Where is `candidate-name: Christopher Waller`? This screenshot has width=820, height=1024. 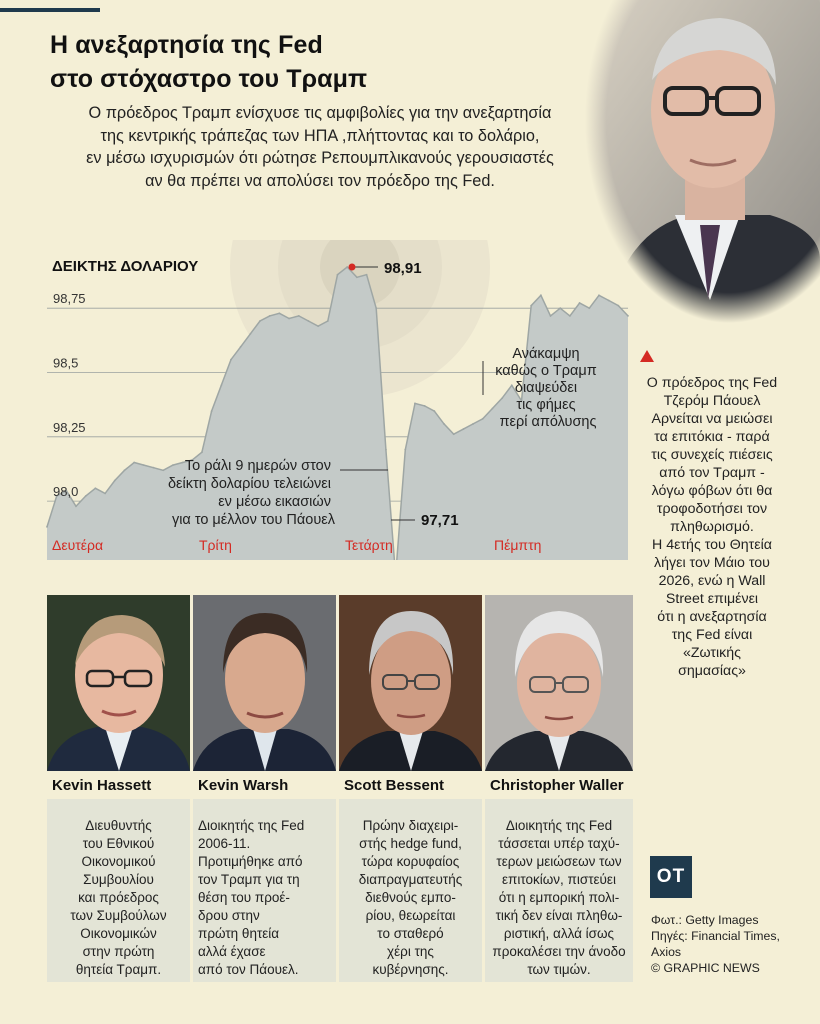
candidate-name: Christopher Waller is located at coordinates (557, 785).